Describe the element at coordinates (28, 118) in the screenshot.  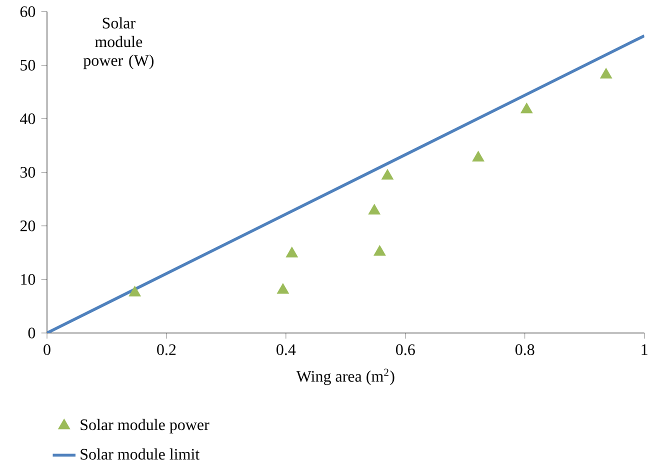
I see `y-tick-label: 40` at that location.